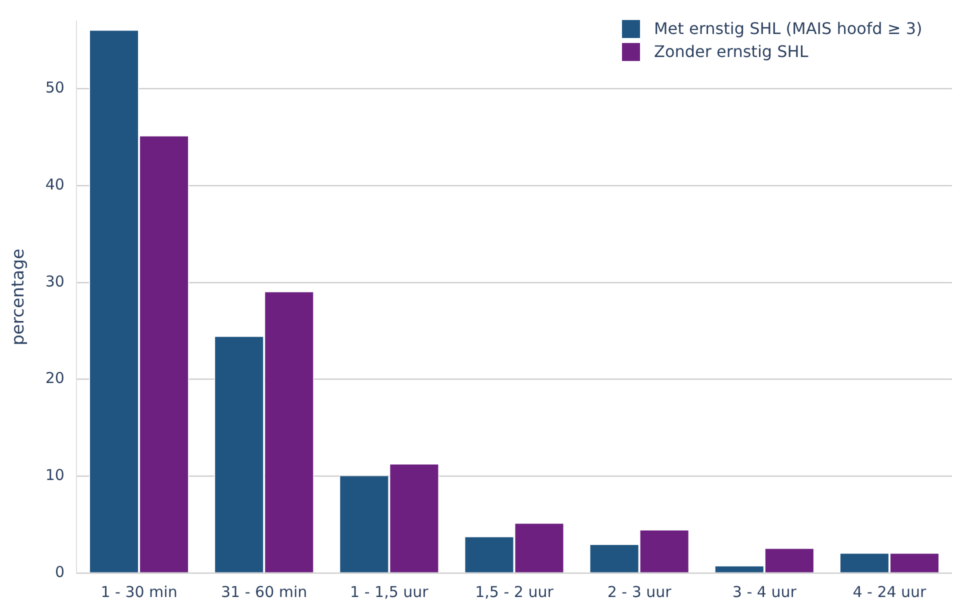 The height and width of the screenshot is (605, 960). Describe the element at coordinates (18, 297) in the screenshot. I see `y-axis-title: percentage` at that location.